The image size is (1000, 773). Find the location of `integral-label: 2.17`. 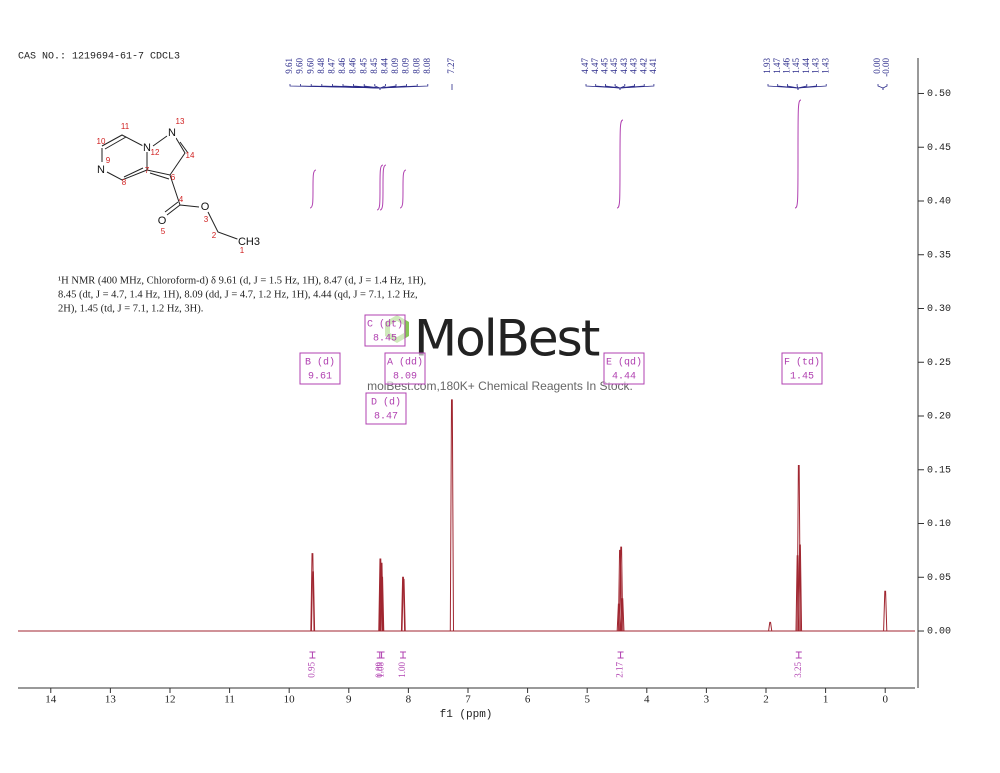

integral-label: 2.17 is located at coordinates (620, 670).